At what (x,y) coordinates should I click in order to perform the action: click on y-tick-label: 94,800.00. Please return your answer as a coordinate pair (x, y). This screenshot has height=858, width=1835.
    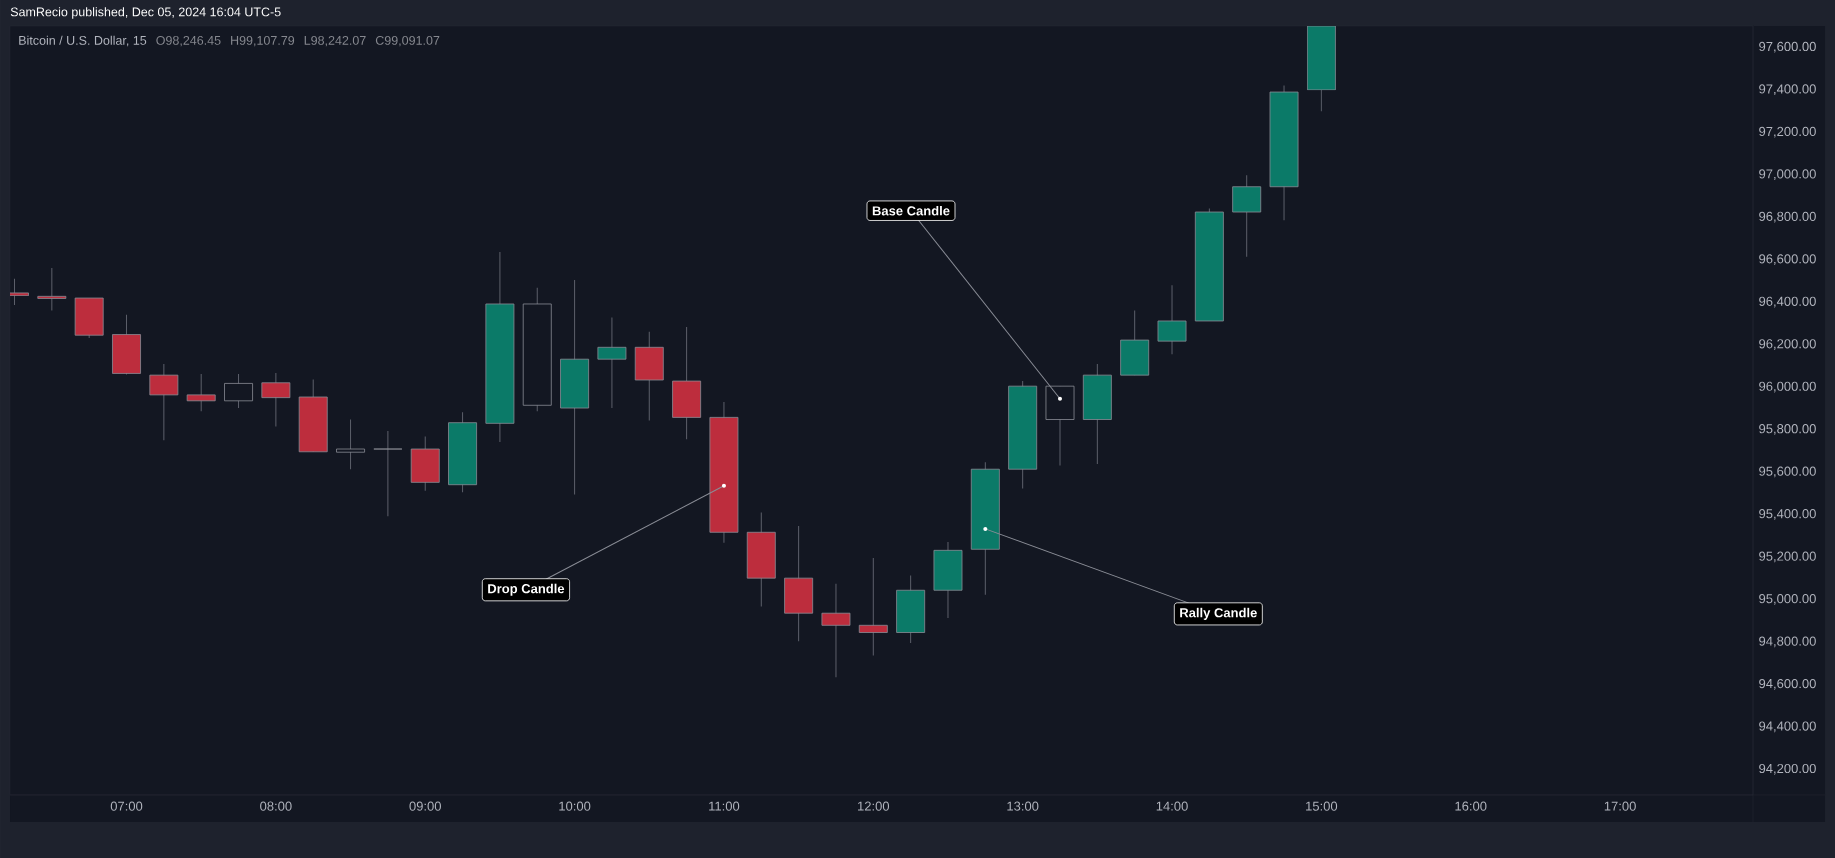
    Looking at the image, I should click on (1787, 642).